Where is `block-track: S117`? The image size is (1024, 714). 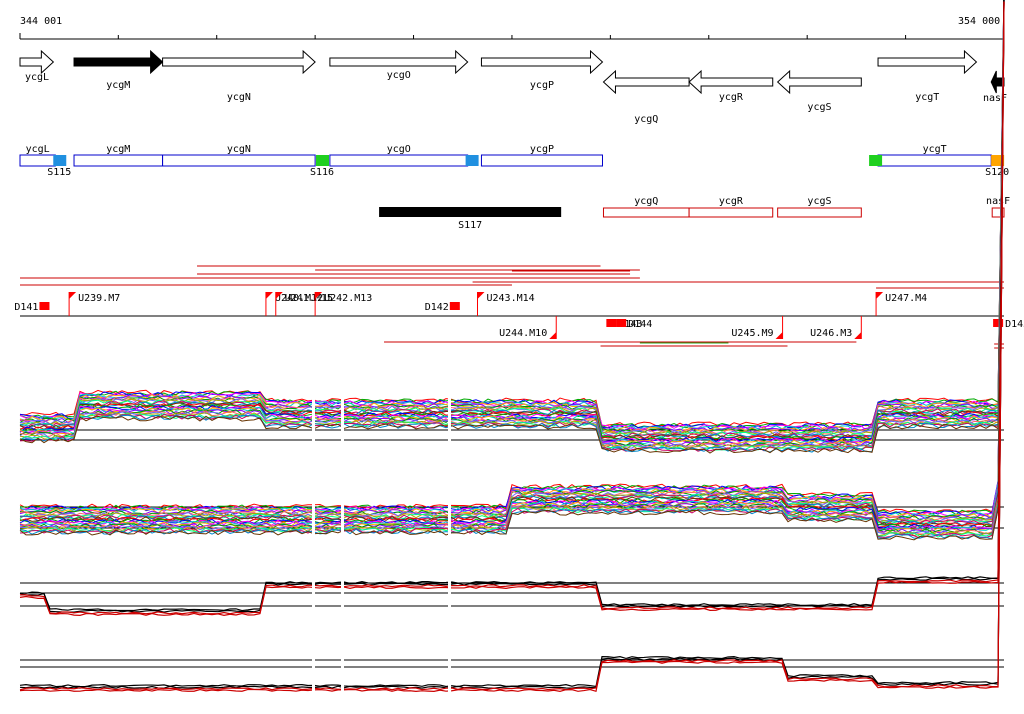
block-track: S117 is located at coordinates (470, 219).